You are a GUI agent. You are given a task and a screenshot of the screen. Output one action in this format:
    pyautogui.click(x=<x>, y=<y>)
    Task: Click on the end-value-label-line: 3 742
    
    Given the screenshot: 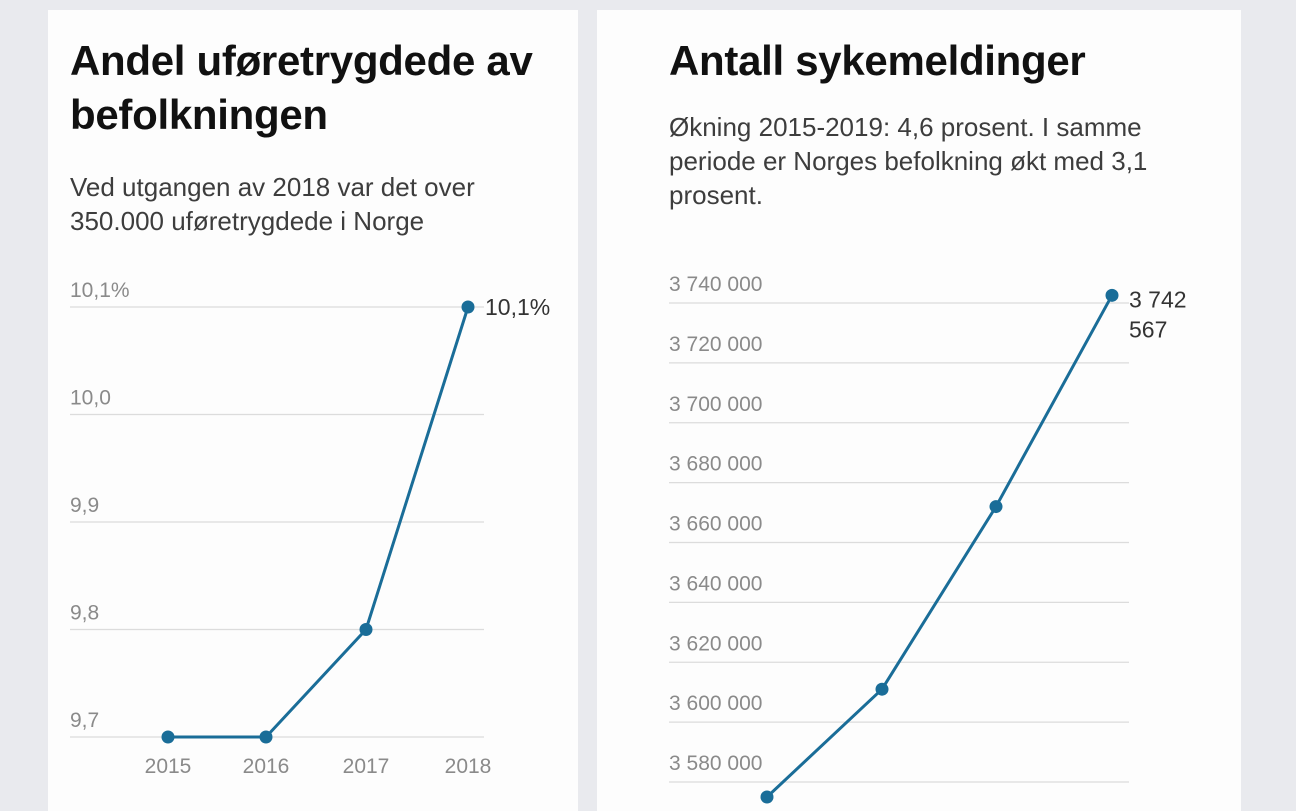 What is the action you would take?
    pyautogui.click(x=1158, y=299)
    